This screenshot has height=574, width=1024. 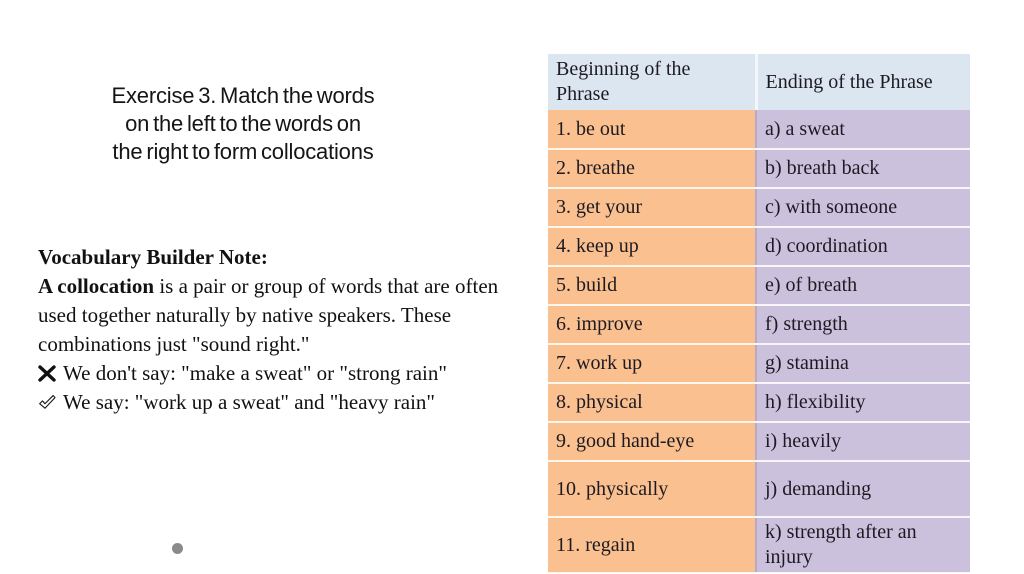 I want to click on ending-cell: i) heavily, so click(x=862, y=442).